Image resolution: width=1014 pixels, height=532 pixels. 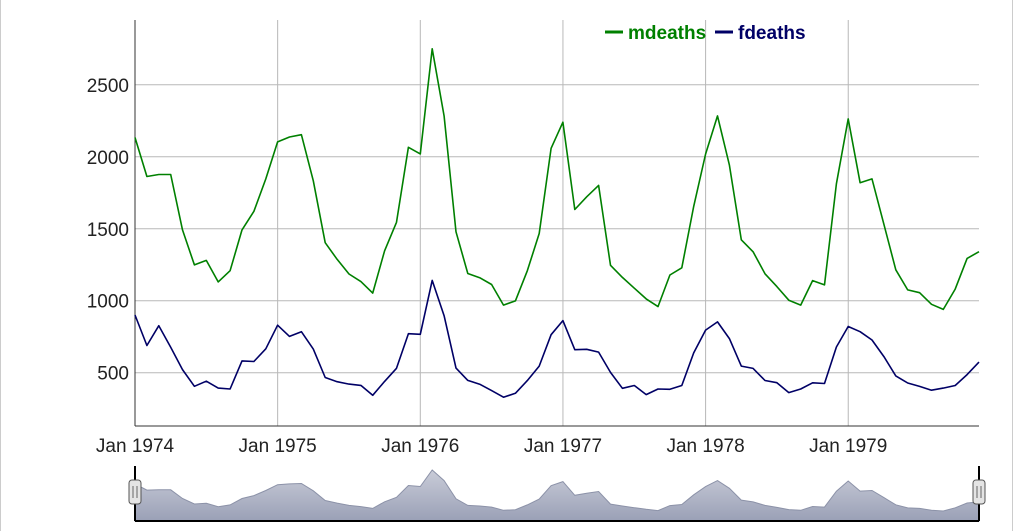 What do you see at coordinates (705, 446) in the screenshot?
I see `x-tick-label: Jan 1978` at bounding box center [705, 446].